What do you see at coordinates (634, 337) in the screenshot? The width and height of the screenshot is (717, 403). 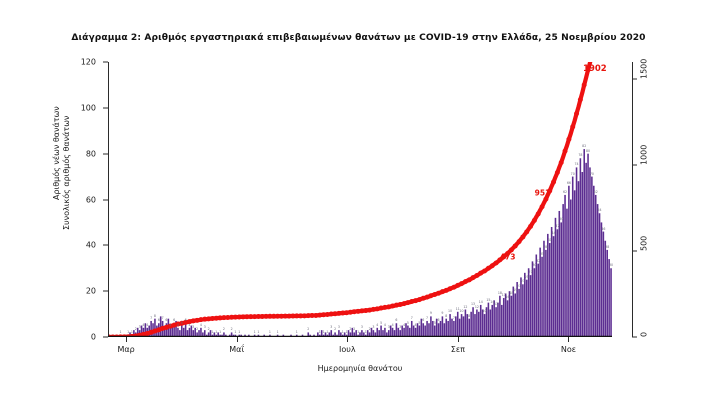 I see `y-tick-mark-right` at bounding box center [634, 337].